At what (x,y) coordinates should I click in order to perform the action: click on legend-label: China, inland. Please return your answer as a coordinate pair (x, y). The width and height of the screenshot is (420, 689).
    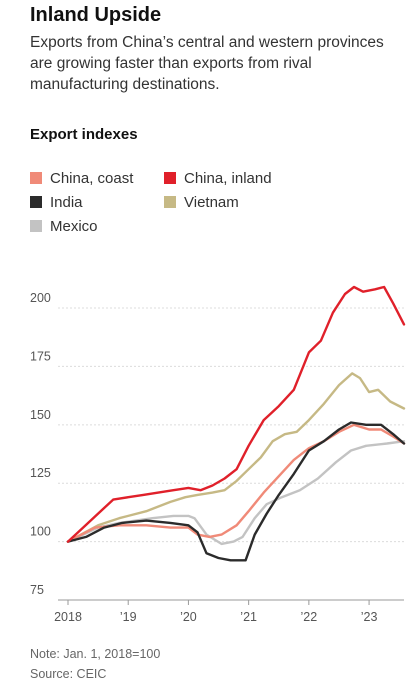
    Looking at the image, I should click on (228, 178).